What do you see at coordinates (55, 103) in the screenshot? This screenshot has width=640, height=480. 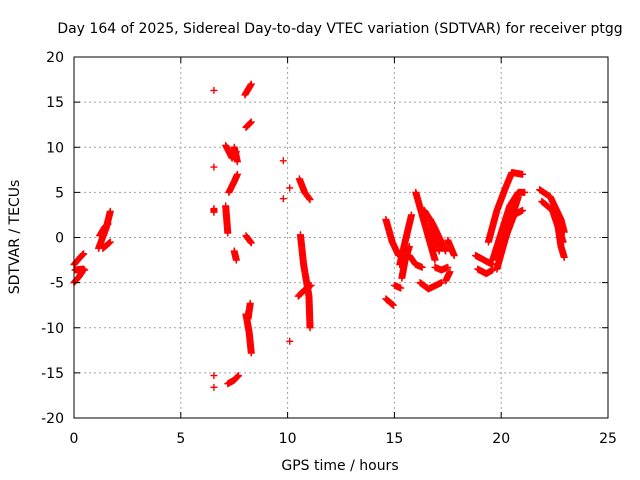 I see `y-tick-label: 15` at bounding box center [55, 103].